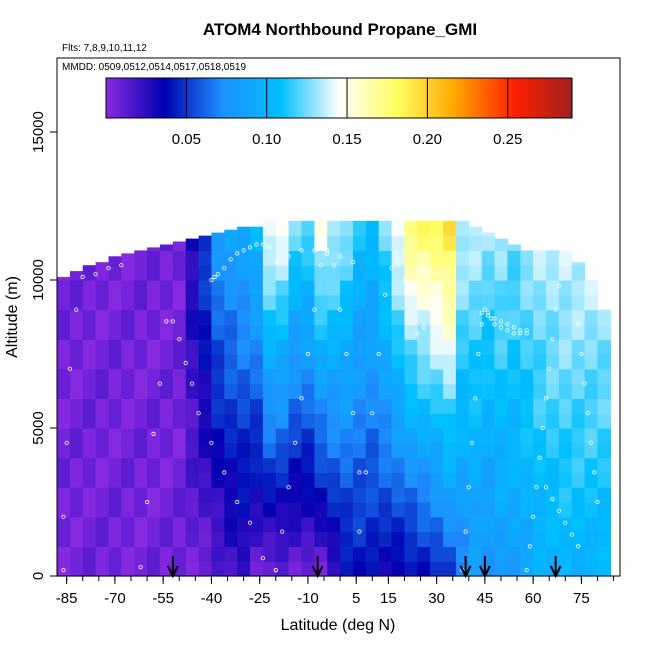 This screenshot has height=650, width=650. I want to click on flight-arrows, so click(364, 567).